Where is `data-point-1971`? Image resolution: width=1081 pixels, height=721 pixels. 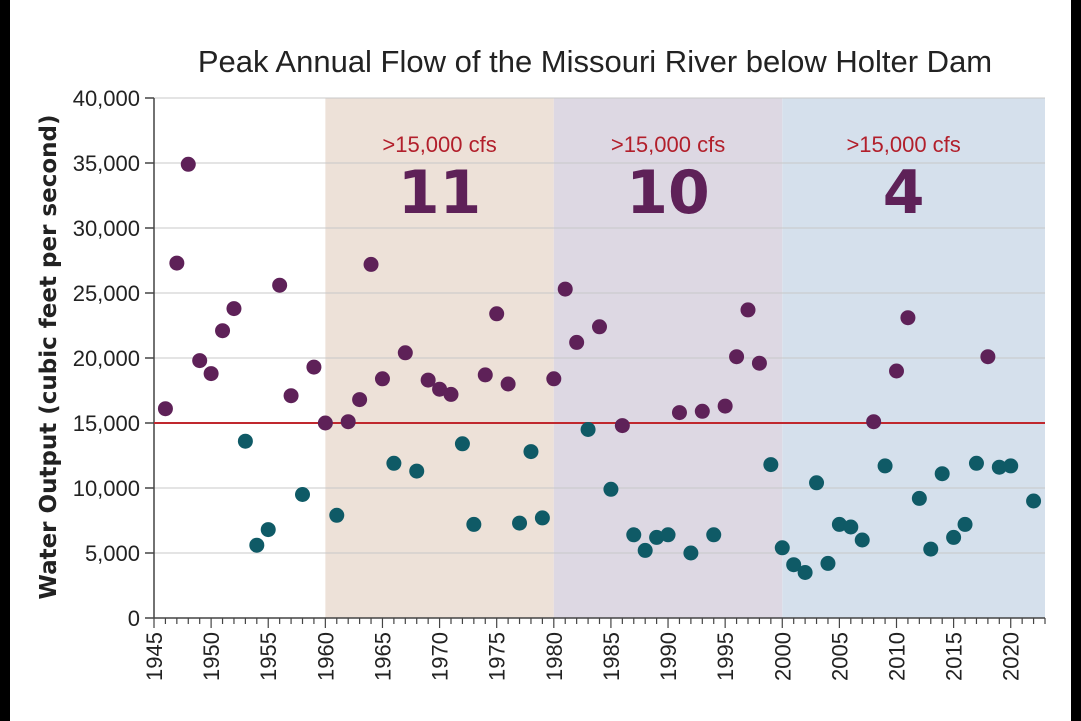 data-point-1971 is located at coordinates (451, 394).